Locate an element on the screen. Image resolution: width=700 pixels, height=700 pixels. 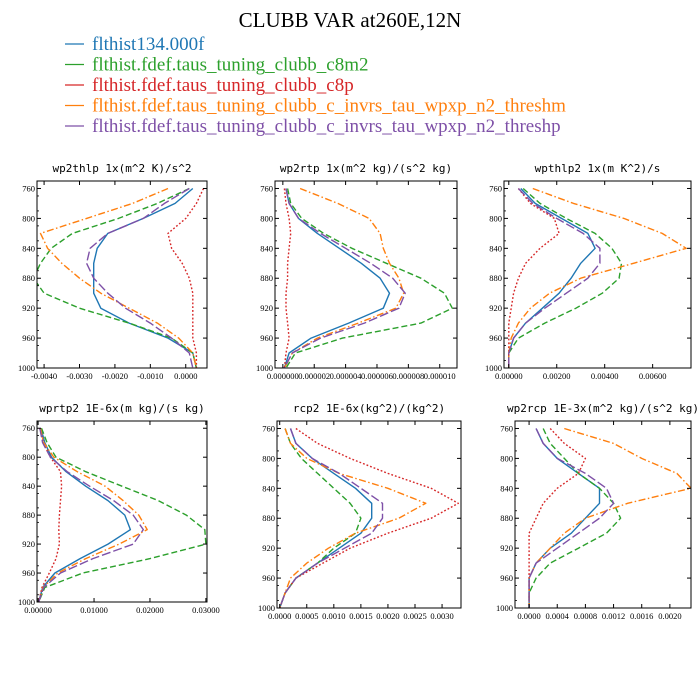
x-tick-label: 0.0005 is located at coordinates (306, 616).